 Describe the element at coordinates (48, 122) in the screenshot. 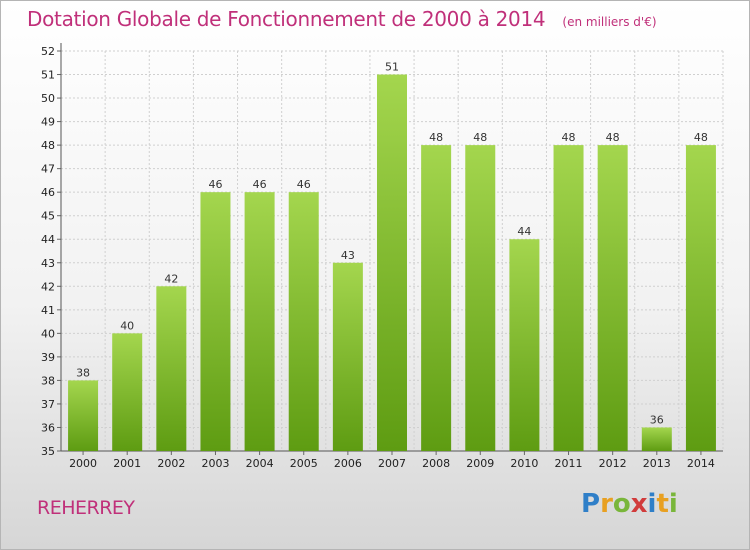

I see `y-tick-label: 49` at that location.